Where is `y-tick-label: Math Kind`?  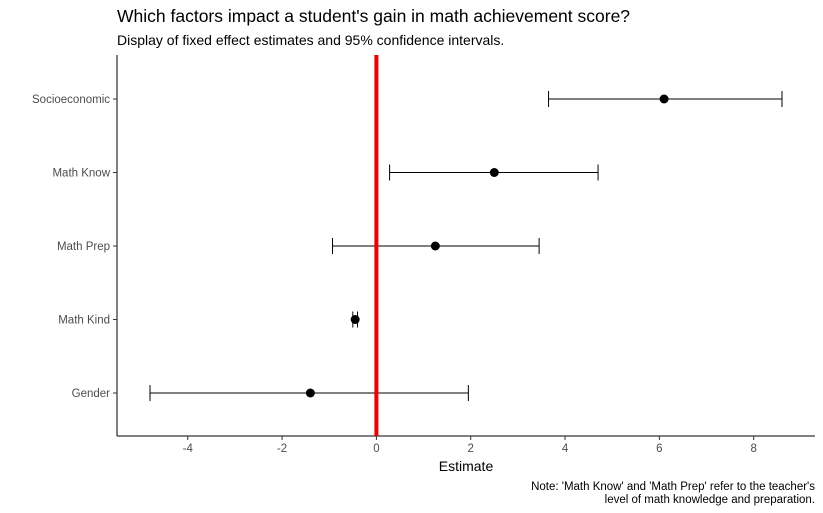
y-tick-label: Math Kind is located at coordinates (84, 321).